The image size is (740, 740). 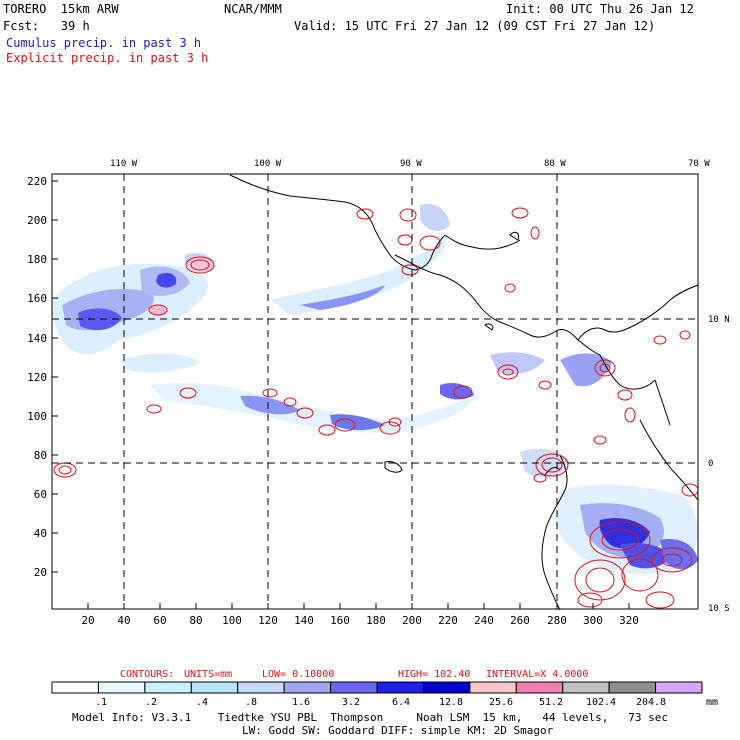 What do you see at coordinates (451, 702) in the screenshot?
I see `colorbar-label: 12.8` at bounding box center [451, 702].